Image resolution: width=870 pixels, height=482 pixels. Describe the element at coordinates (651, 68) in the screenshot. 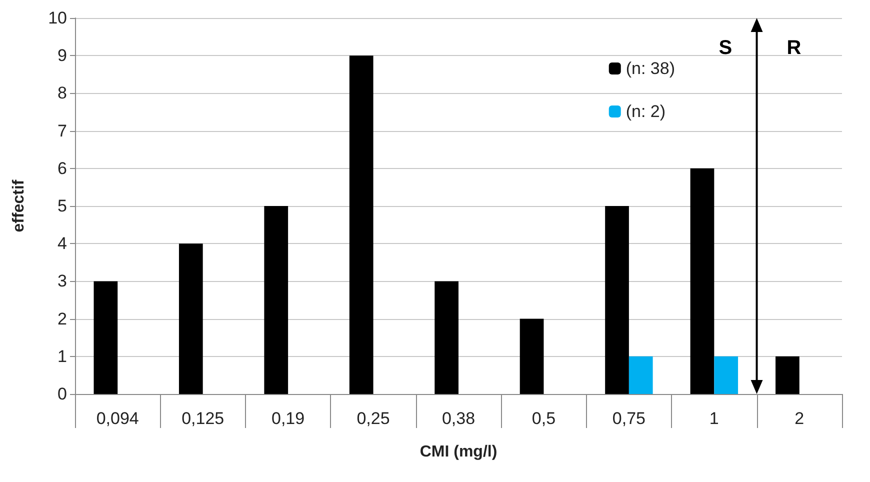

I see `legend-label: (n: 38)` at that location.